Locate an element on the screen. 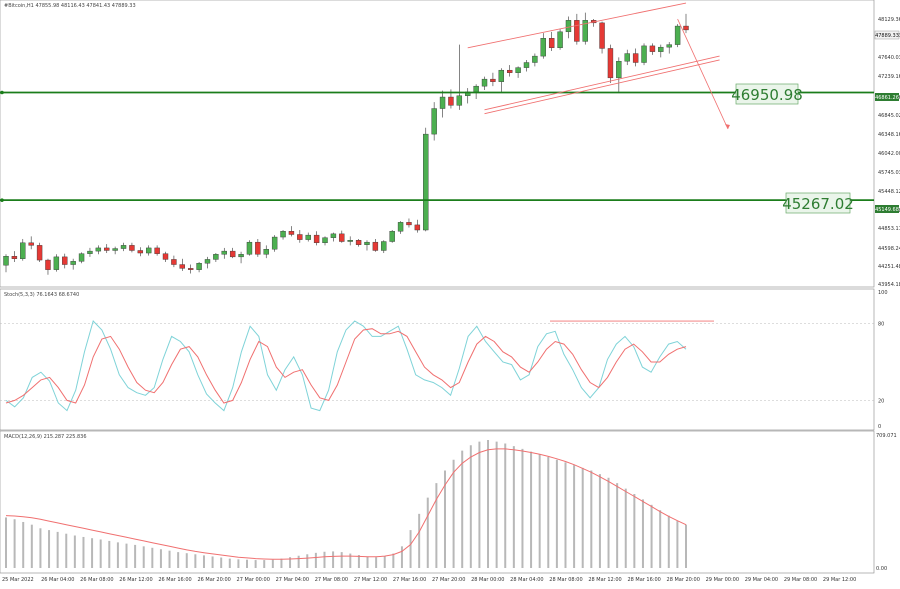 The image size is (900, 589). channel-lower-line is located at coordinates (602, 83).